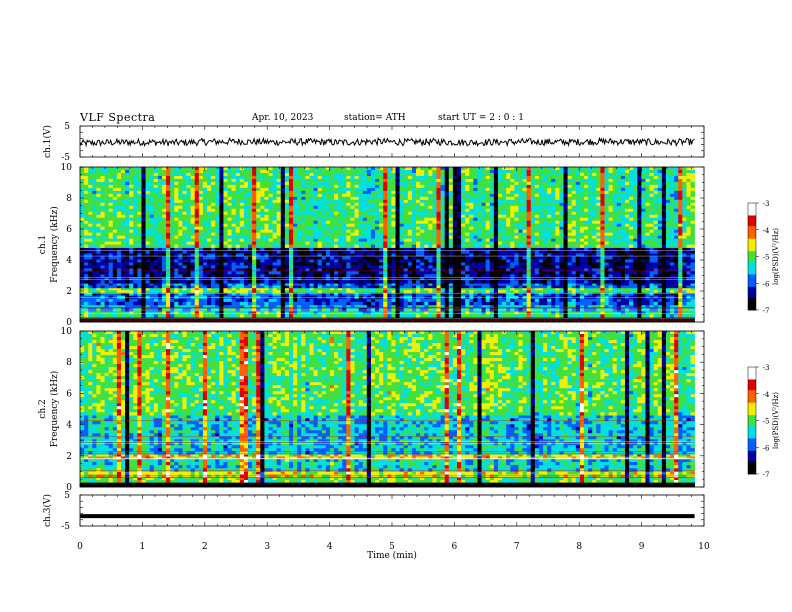 The image size is (792, 612). What do you see at coordinates (118, 117) in the screenshot?
I see `chart-title: VLF Spectra` at bounding box center [118, 117].